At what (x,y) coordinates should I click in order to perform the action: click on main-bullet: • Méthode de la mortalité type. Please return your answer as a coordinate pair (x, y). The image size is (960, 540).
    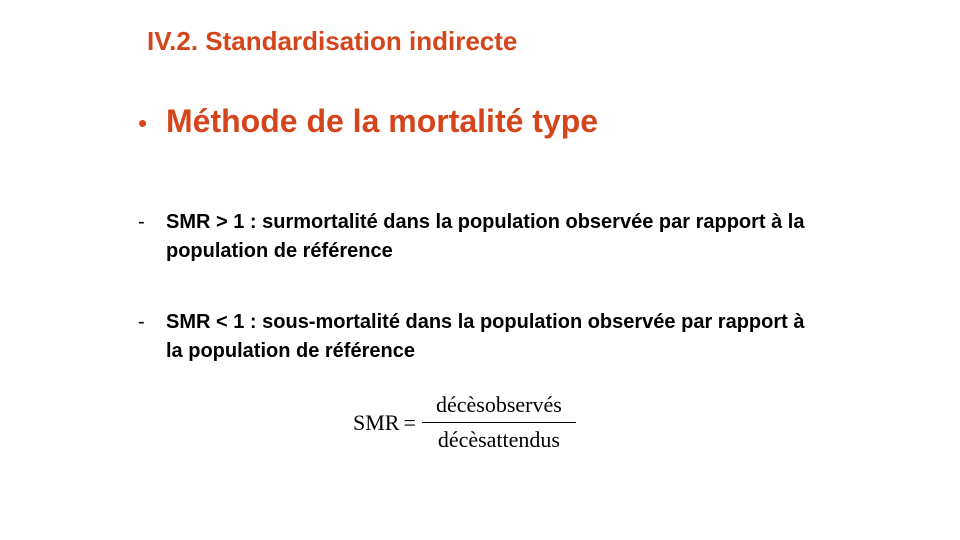
    Looking at the image, I should click on (368, 122).